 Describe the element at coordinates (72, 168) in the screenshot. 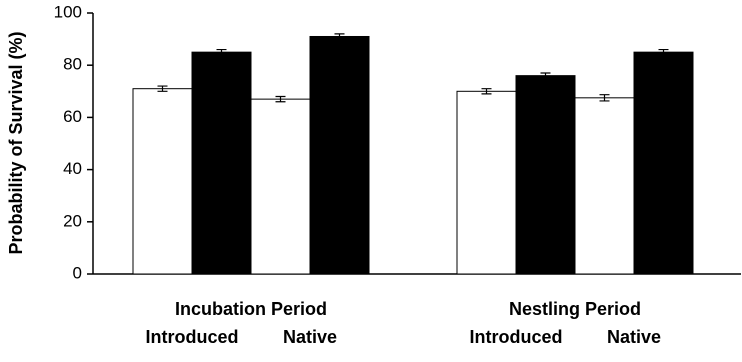

I see `y-tick-label: 40` at that location.